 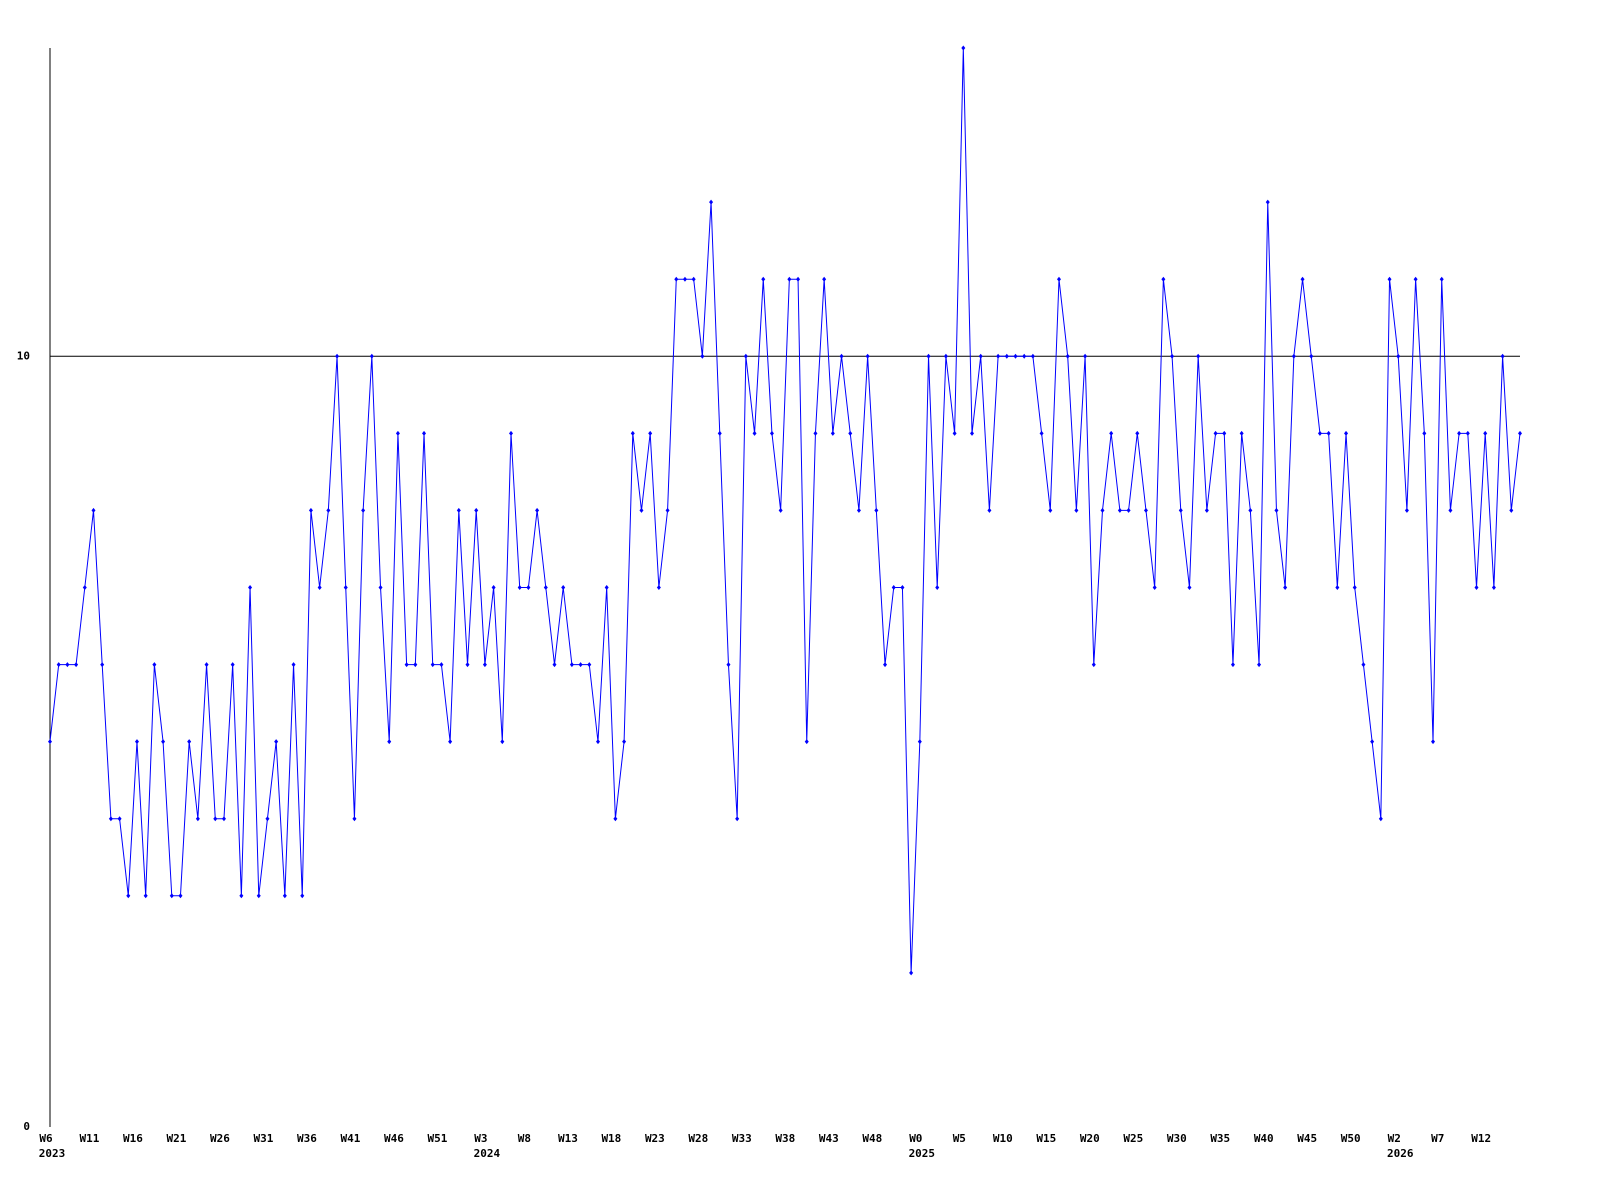 I want to click on y-tick-label: 0, so click(x=26, y=1126).